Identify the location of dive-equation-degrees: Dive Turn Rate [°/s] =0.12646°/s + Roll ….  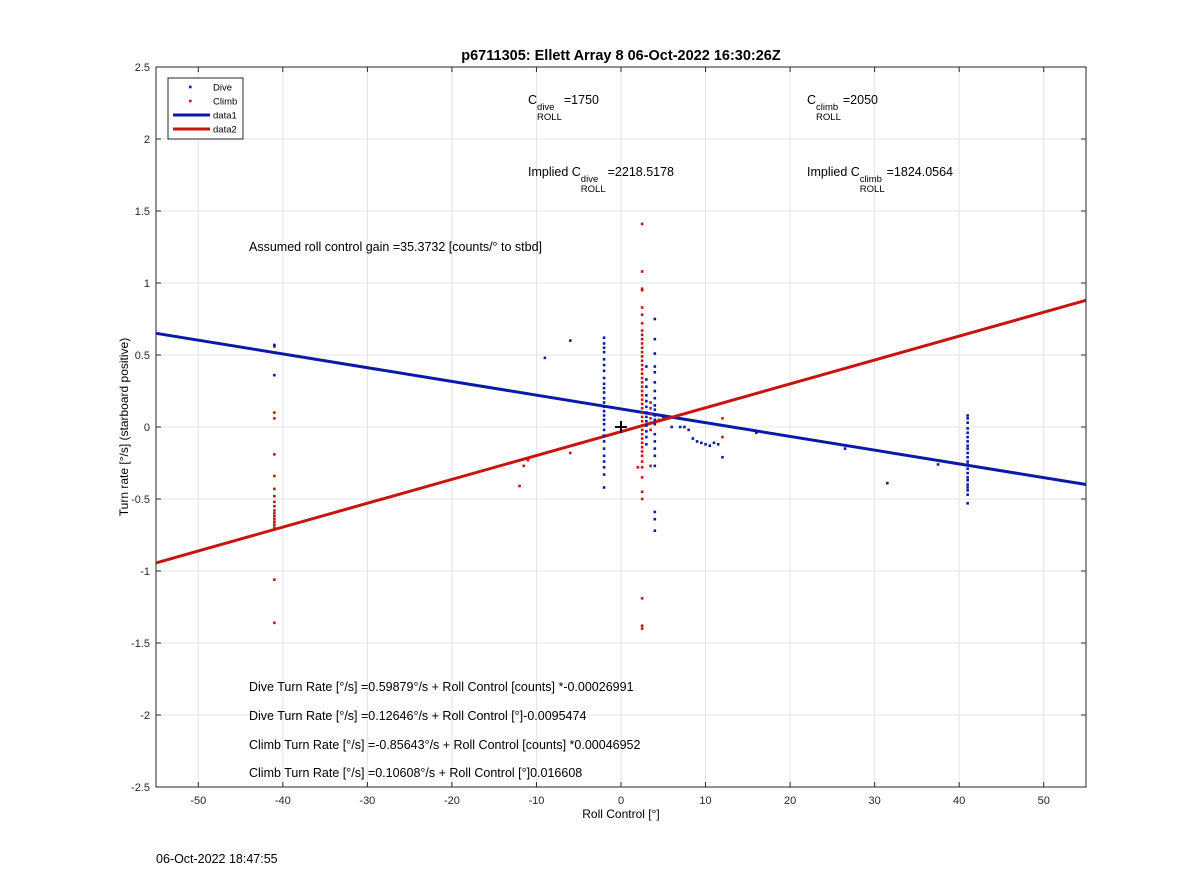
(418, 716).